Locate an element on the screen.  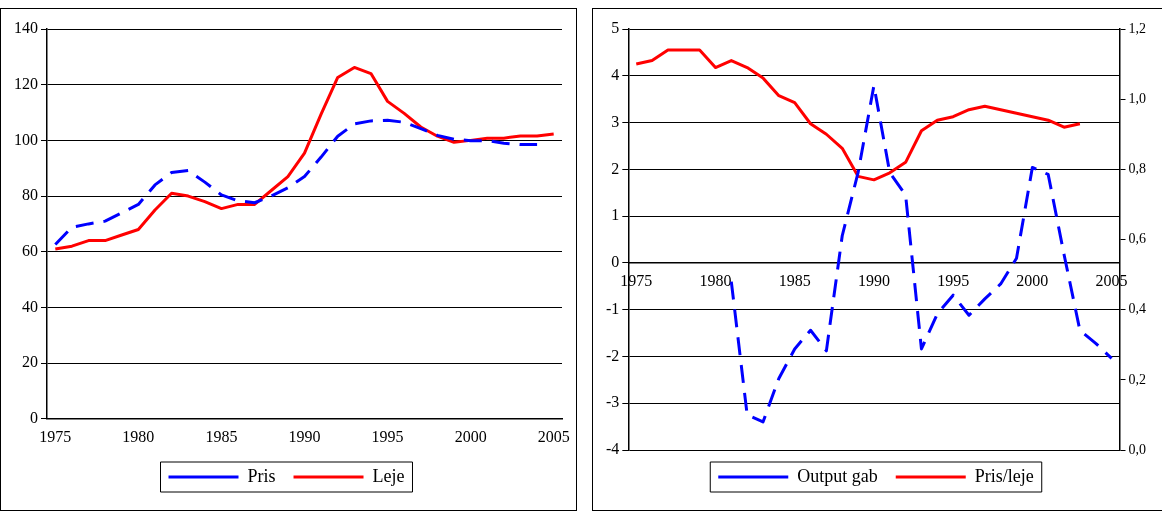
y-tick-label: 140 is located at coordinates (26, 28).